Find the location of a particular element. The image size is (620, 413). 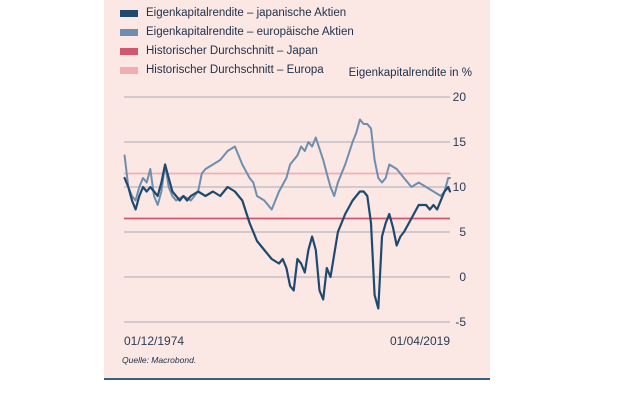

series-line-europe is located at coordinates (287, 164).